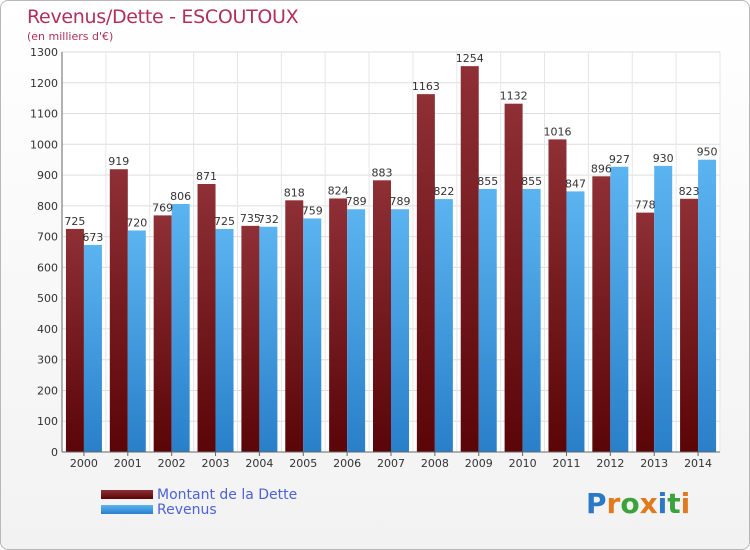 This screenshot has width=750, height=550. What do you see at coordinates (118, 161) in the screenshot?
I see `debt-value-label: 919` at bounding box center [118, 161].